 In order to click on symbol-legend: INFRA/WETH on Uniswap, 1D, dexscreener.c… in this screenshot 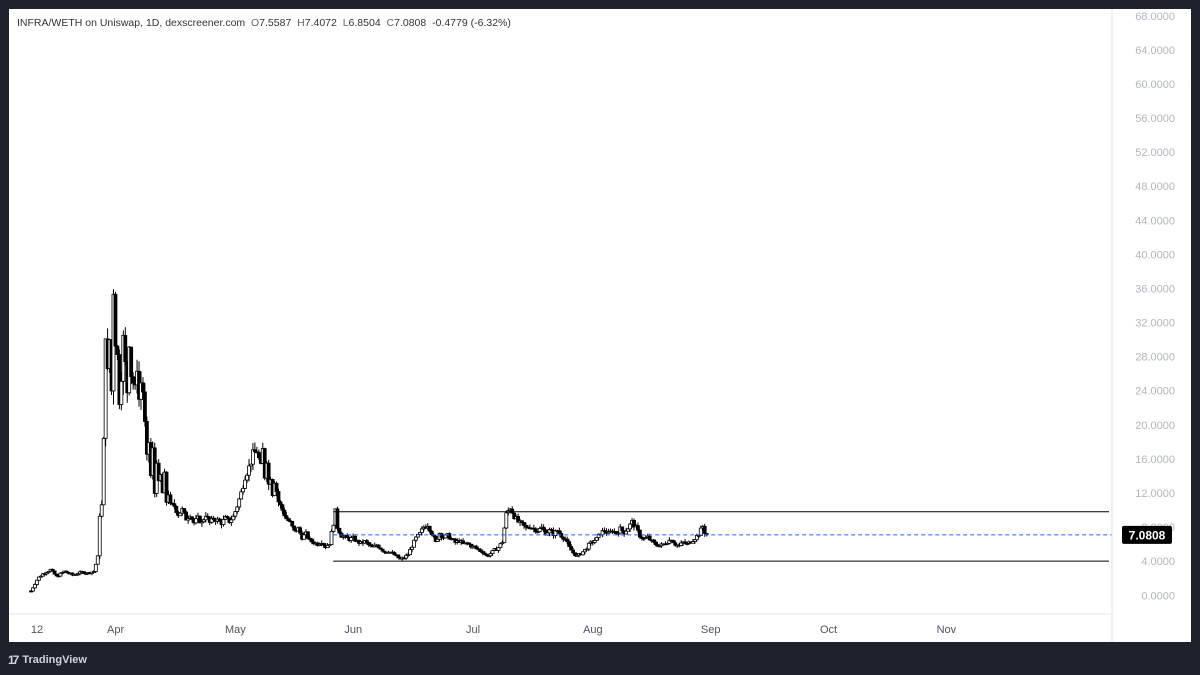, I will do `click(264, 23)`.